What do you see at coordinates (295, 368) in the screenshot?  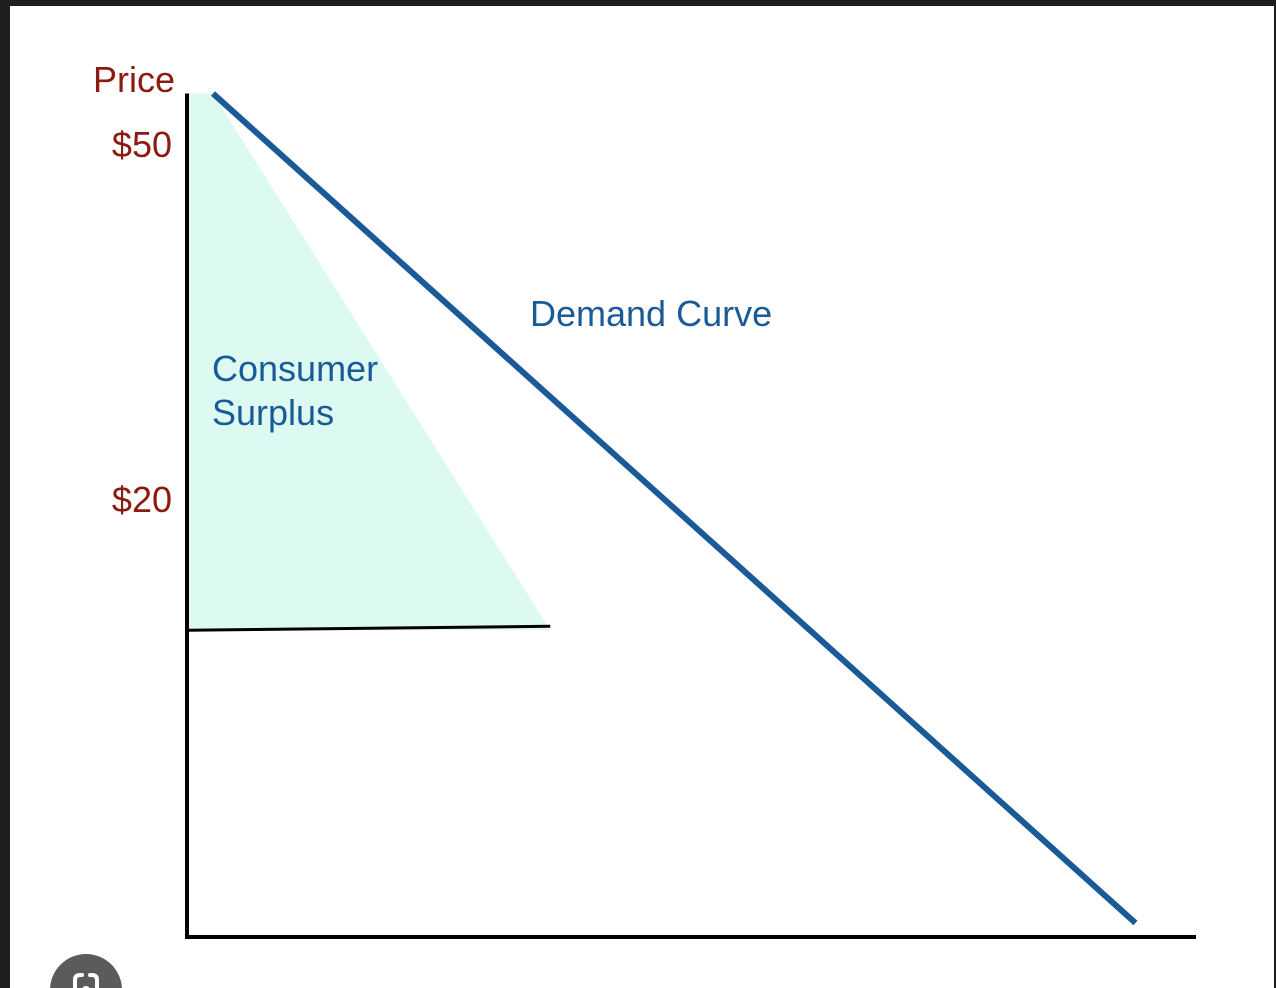 I see `consumer-surplus-label-line1: Consumer` at bounding box center [295, 368].